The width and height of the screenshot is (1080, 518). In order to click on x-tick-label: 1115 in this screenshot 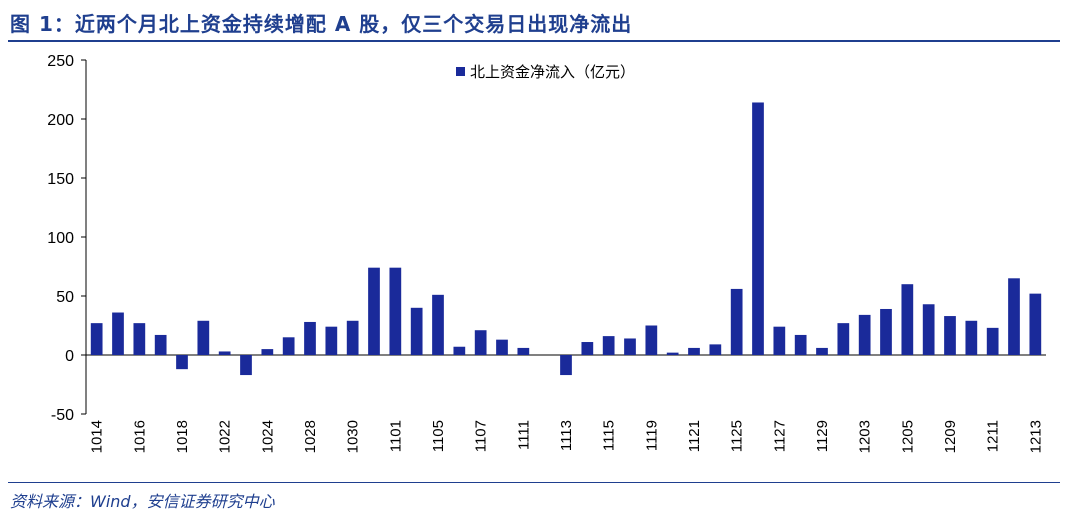, I will do `click(609, 435)`.